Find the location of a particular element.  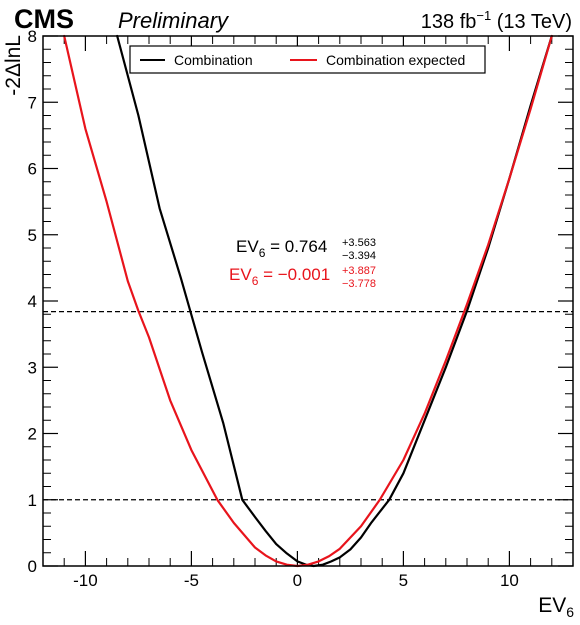

observed-lhs: EV6 = 0.764 is located at coordinates (281, 248).